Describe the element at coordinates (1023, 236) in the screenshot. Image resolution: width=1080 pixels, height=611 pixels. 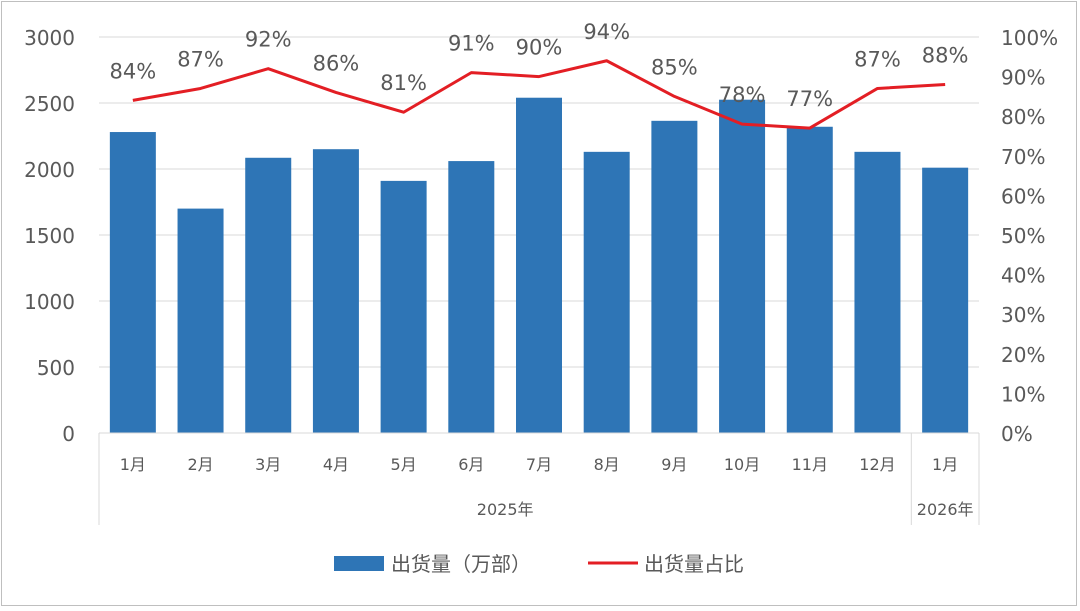
I see `right-tick-label: 50%` at that location.